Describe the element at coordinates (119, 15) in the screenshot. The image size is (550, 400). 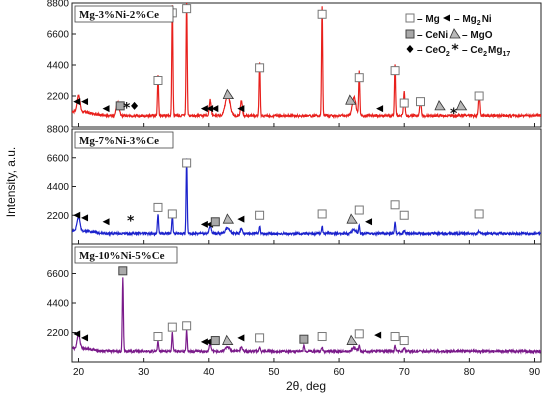
I see `panel-label: Mg-3%Ni-2%Ce` at that location.